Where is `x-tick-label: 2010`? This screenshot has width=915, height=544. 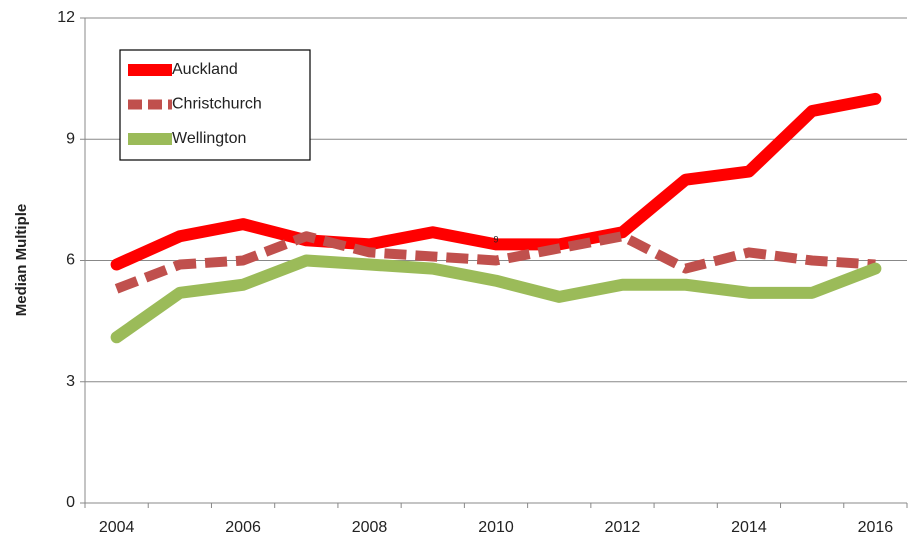 x-tick-label: 2010 is located at coordinates (496, 527).